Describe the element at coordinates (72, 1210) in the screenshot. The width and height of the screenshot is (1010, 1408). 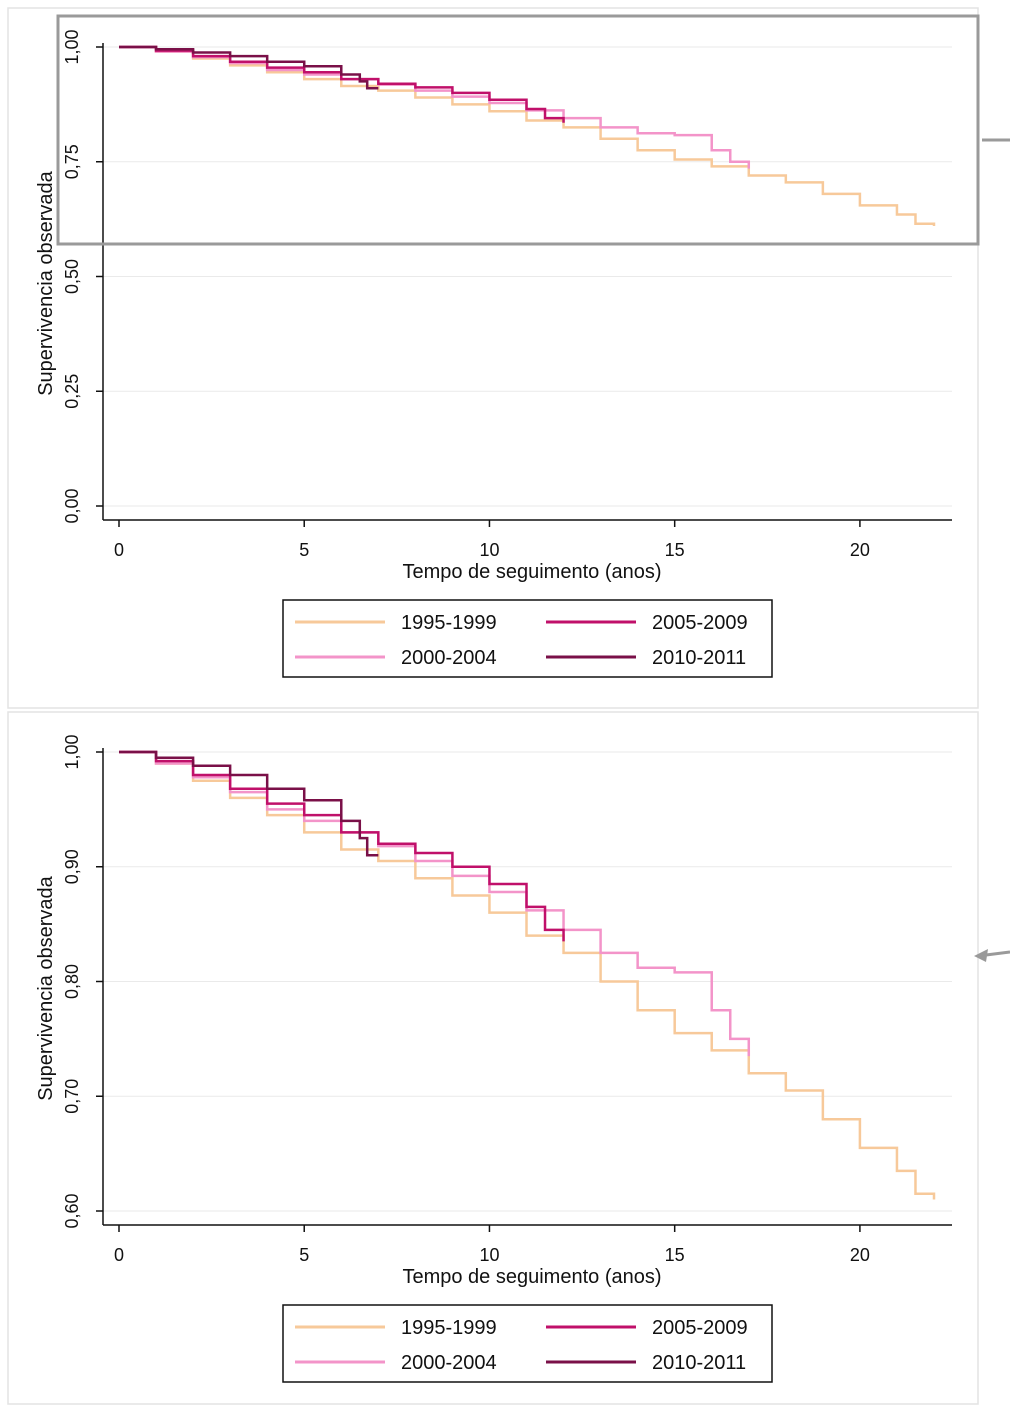
I see `y-tick-label: 0,60` at that location.